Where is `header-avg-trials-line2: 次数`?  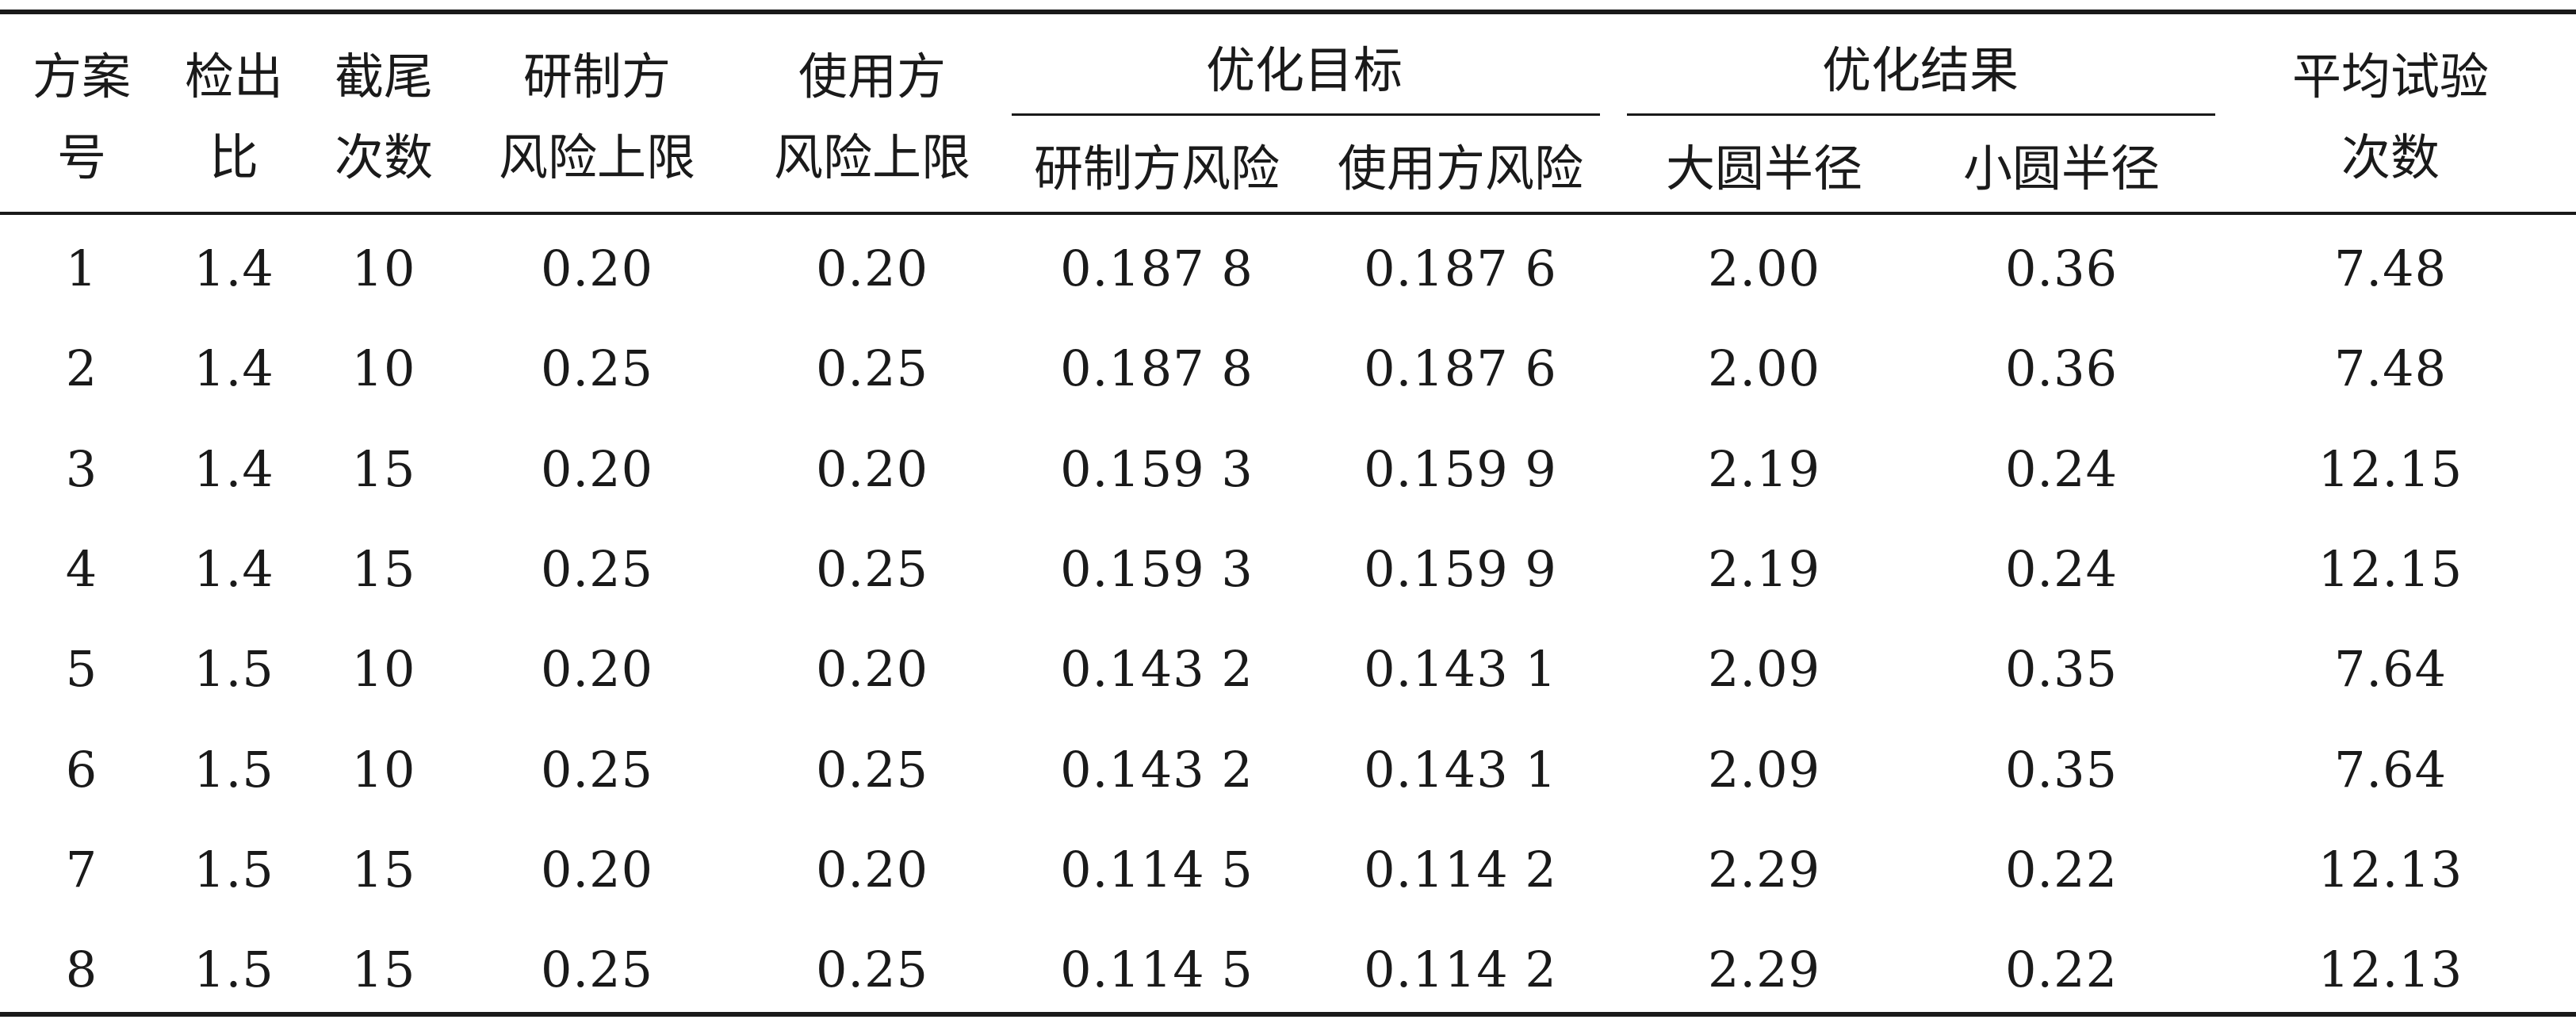 header-avg-trials-line2: 次数 is located at coordinates (2390, 157).